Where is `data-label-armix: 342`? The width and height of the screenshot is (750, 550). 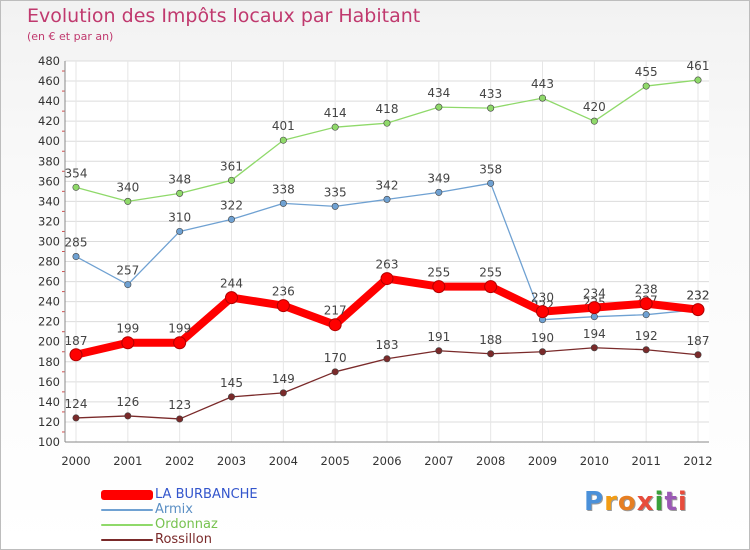
data-label-armix: 342 is located at coordinates (387, 185).